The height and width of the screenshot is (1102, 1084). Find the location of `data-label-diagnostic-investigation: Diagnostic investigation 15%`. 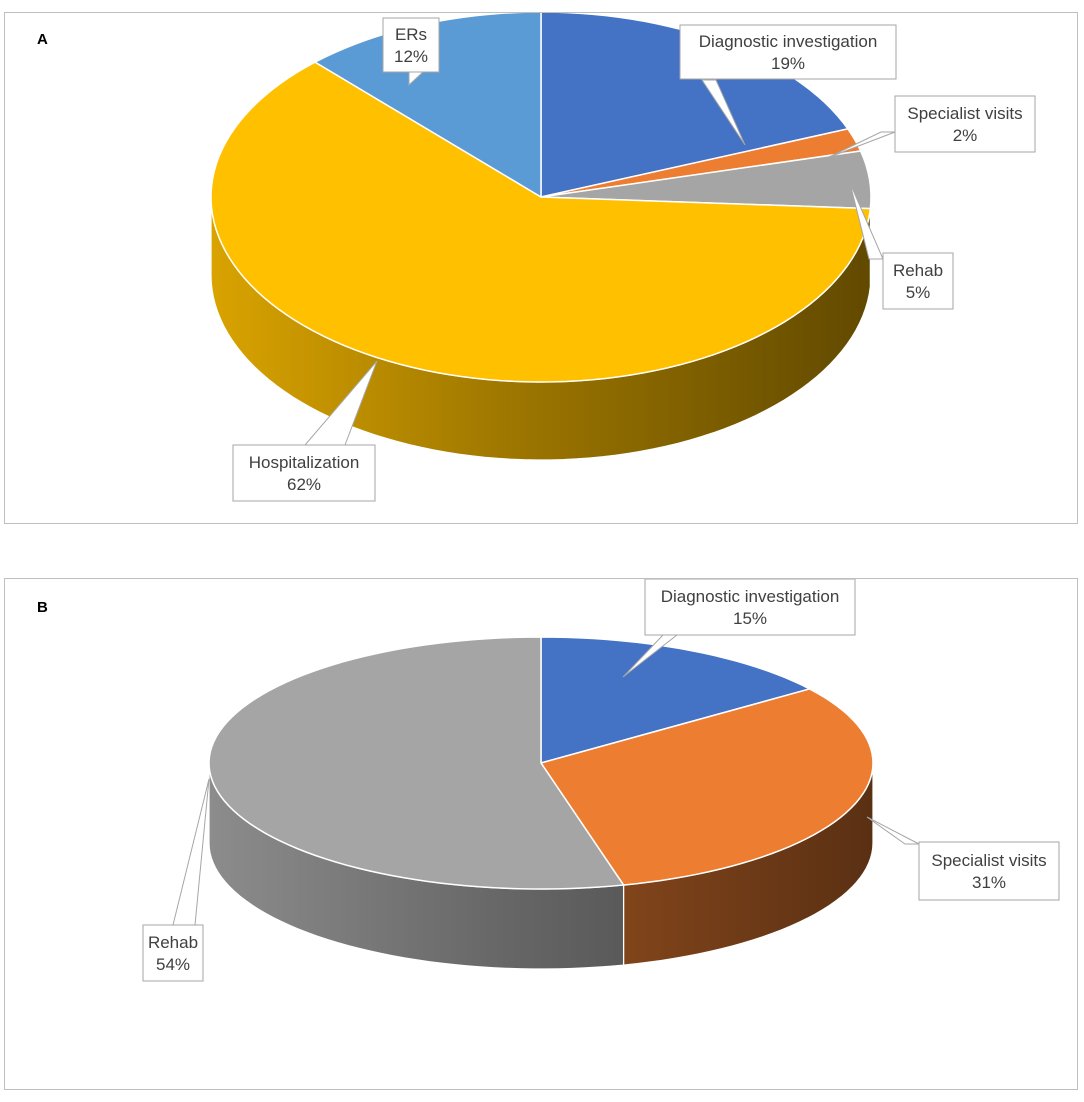

data-label-diagnostic-investigation: Diagnostic investigation 15% is located at coordinates (739, 628).